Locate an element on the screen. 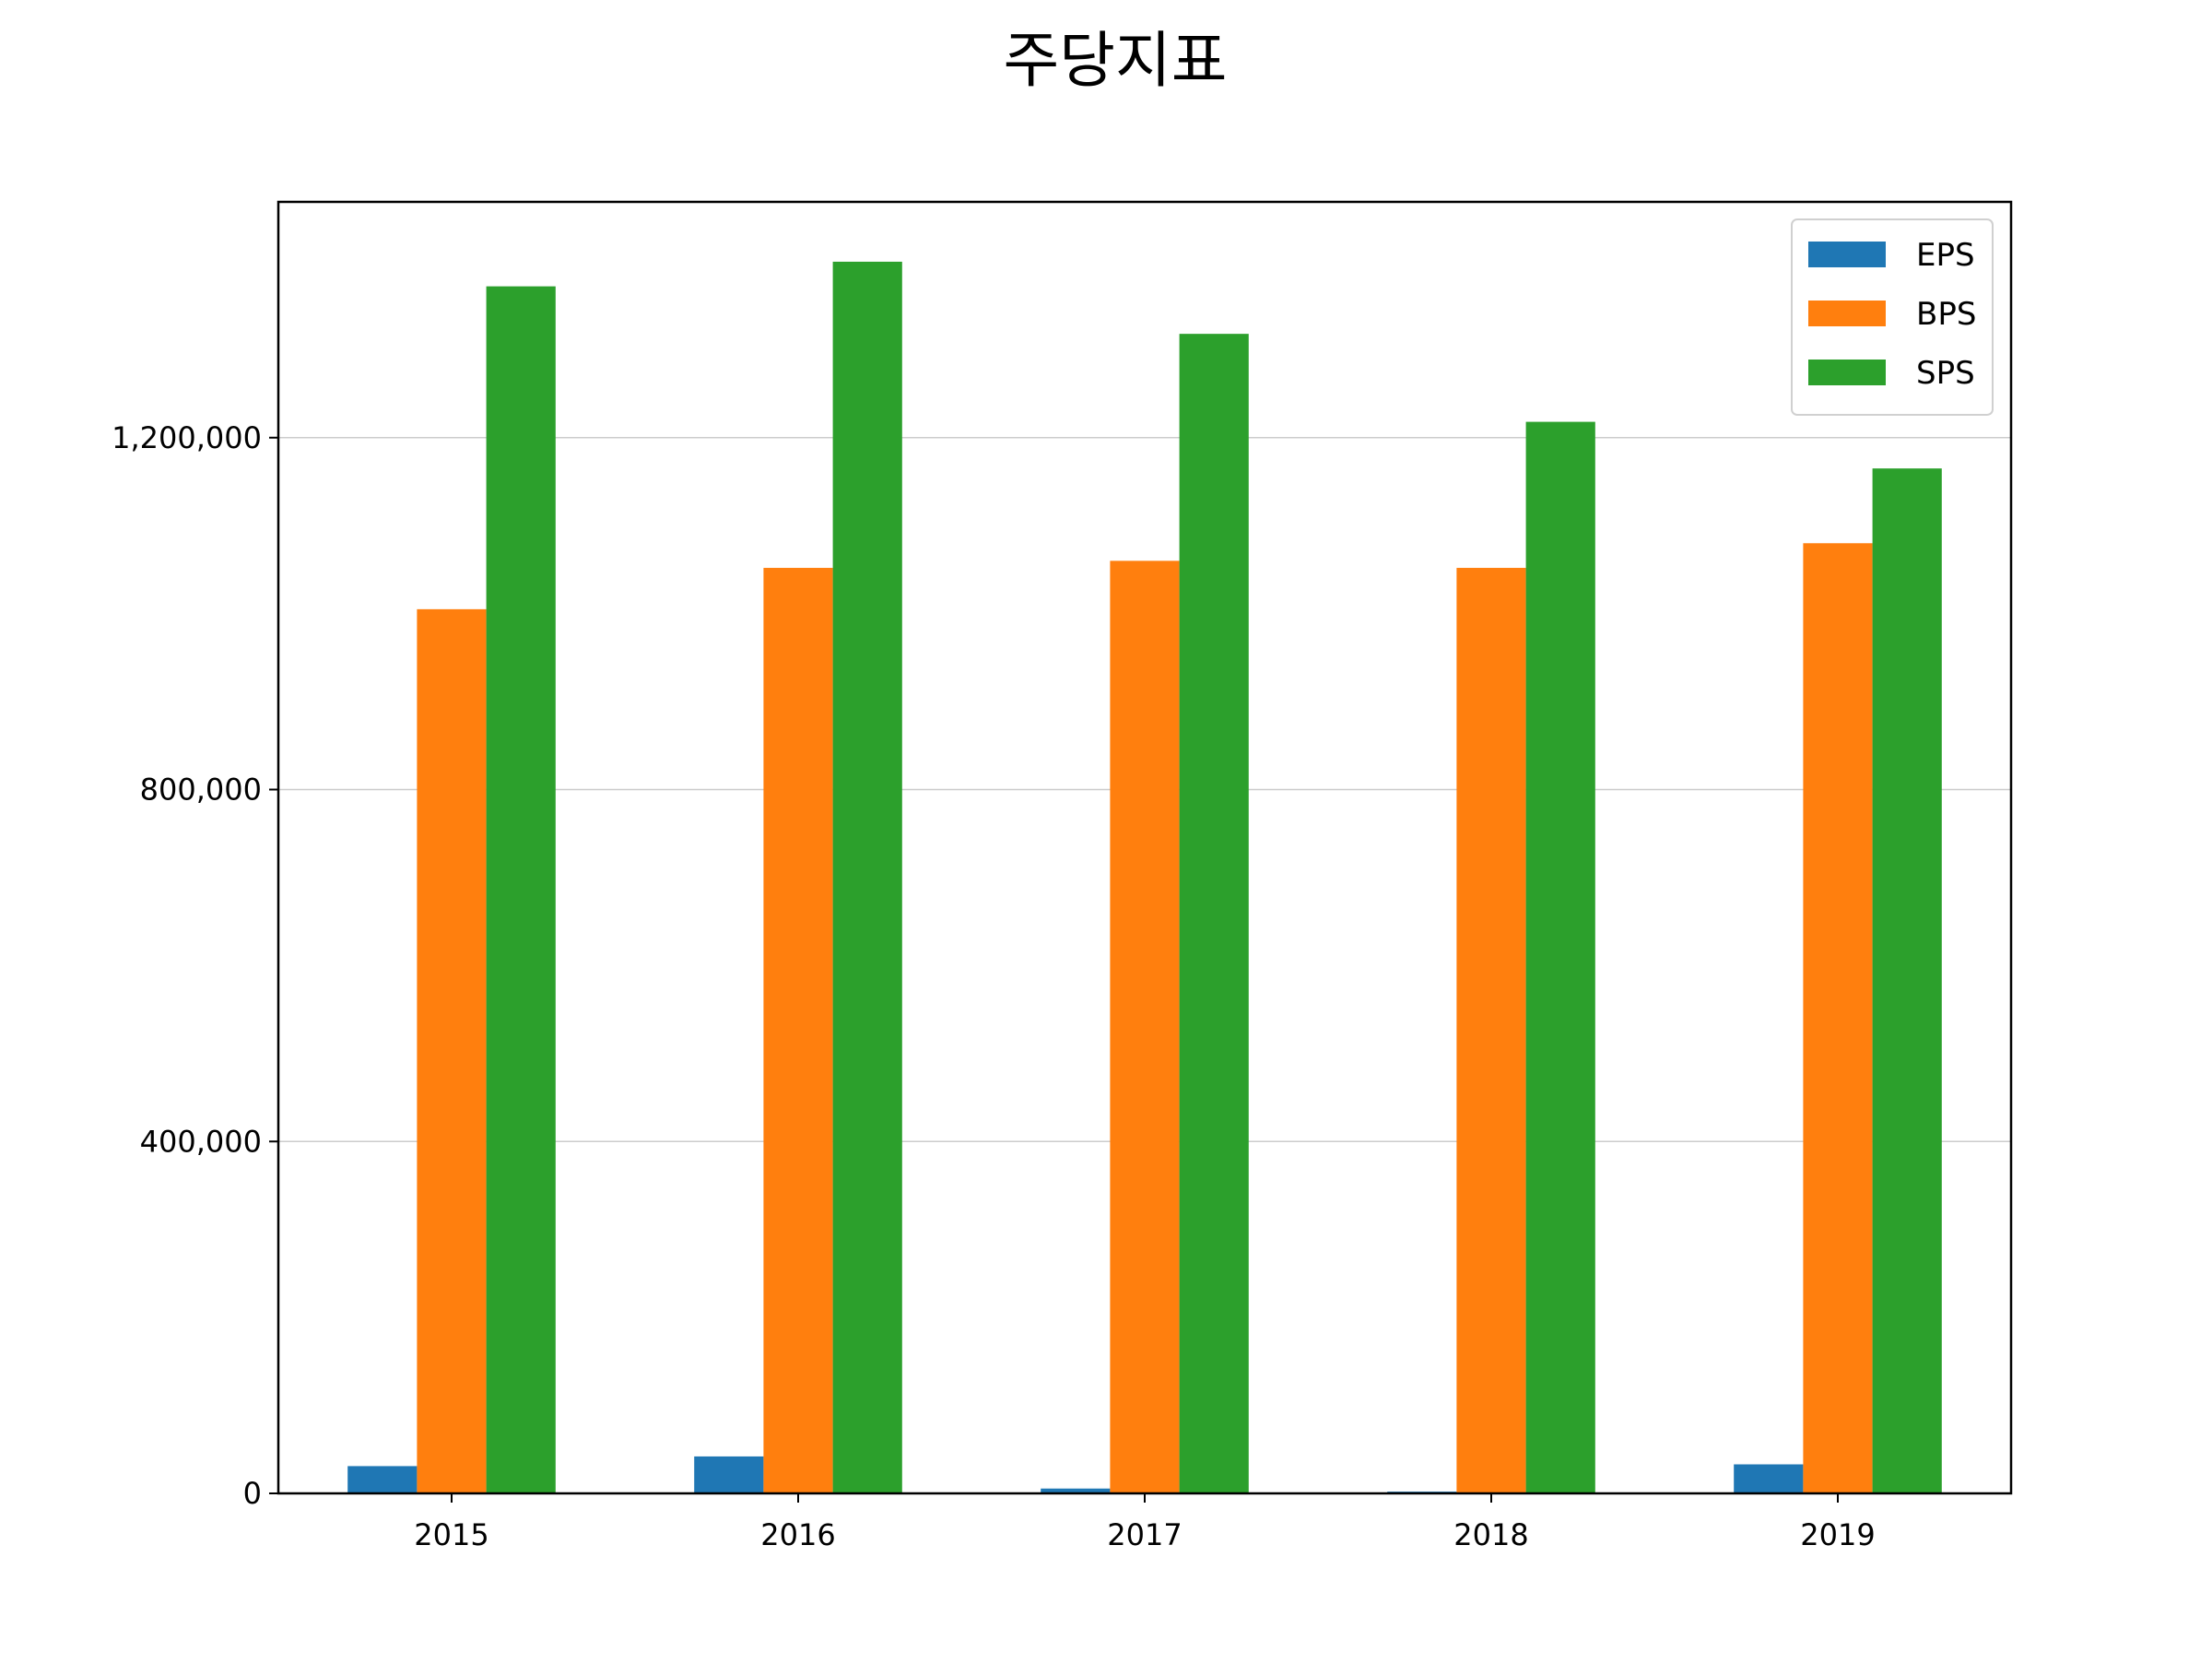 This screenshot has width=2212, height=1663. x-tick-label-2018: 2018 is located at coordinates (1490, 1534).